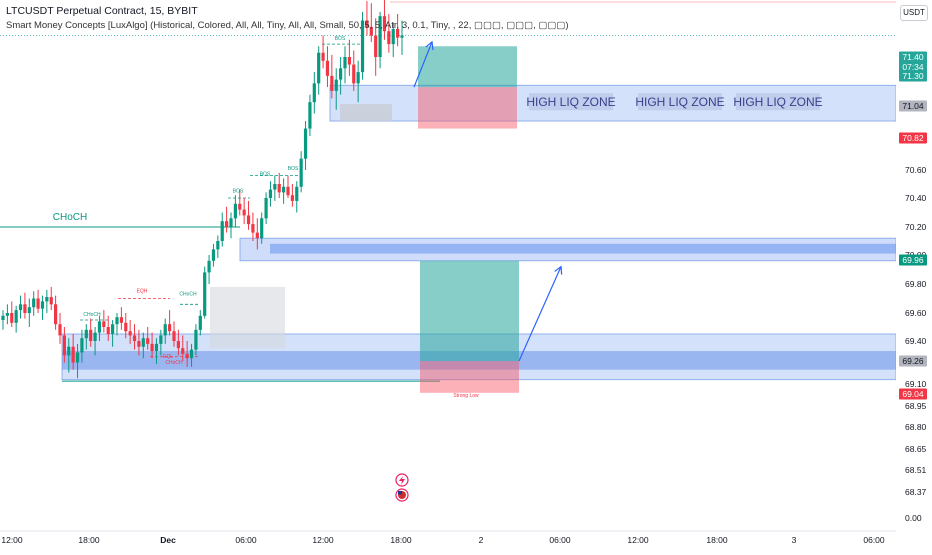 Image resolution: width=932 pixels, height=555 pixels. Describe the element at coordinates (914, 13) in the screenshot. I see `currency-button: USDT` at that location.